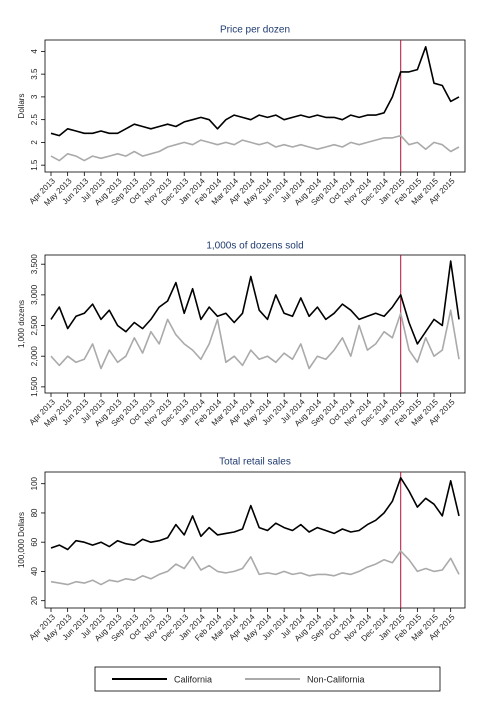  I want to click on y-axis-label: 100,000 Dollars, so click(21, 540).